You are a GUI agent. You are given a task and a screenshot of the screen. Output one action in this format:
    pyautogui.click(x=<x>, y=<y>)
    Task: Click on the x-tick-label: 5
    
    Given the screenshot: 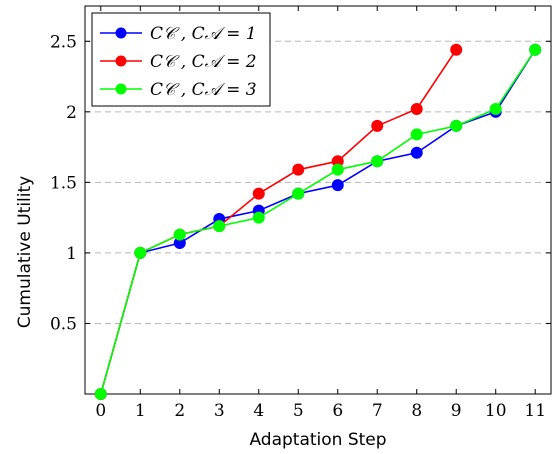 What is the action you would take?
    pyautogui.click(x=298, y=411)
    